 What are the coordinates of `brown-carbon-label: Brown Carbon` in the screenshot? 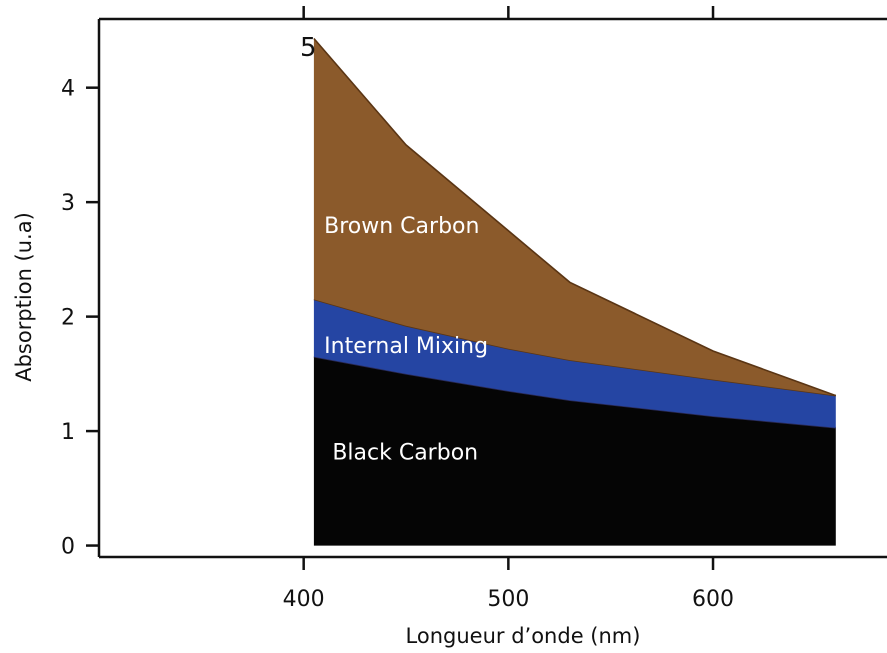 It's located at (401, 226).